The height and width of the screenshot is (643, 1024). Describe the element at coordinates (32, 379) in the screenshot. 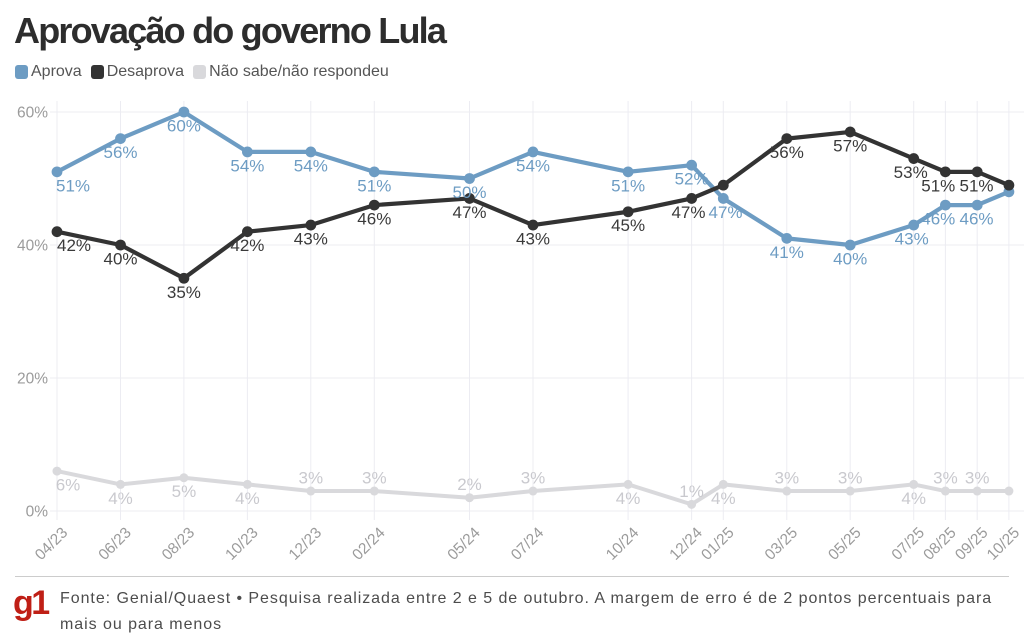

I see `svg-text: 20%` at that location.